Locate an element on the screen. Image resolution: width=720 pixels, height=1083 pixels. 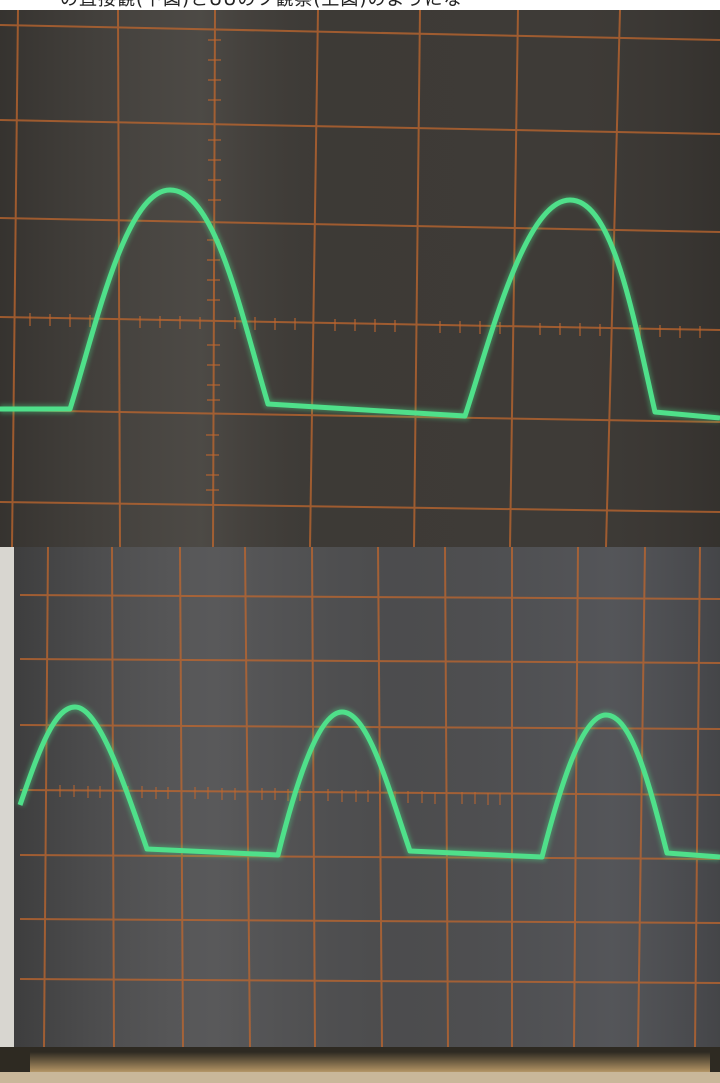
caption-strip: の直接観(下図)とUUのフ観察(上図)のようにな is located at coordinates (360, 5).